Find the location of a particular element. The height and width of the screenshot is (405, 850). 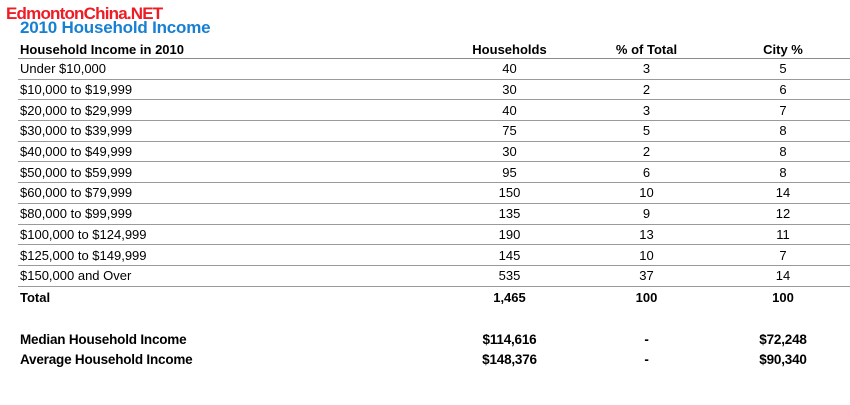

households-value: 145 is located at coordinates (509, 255).